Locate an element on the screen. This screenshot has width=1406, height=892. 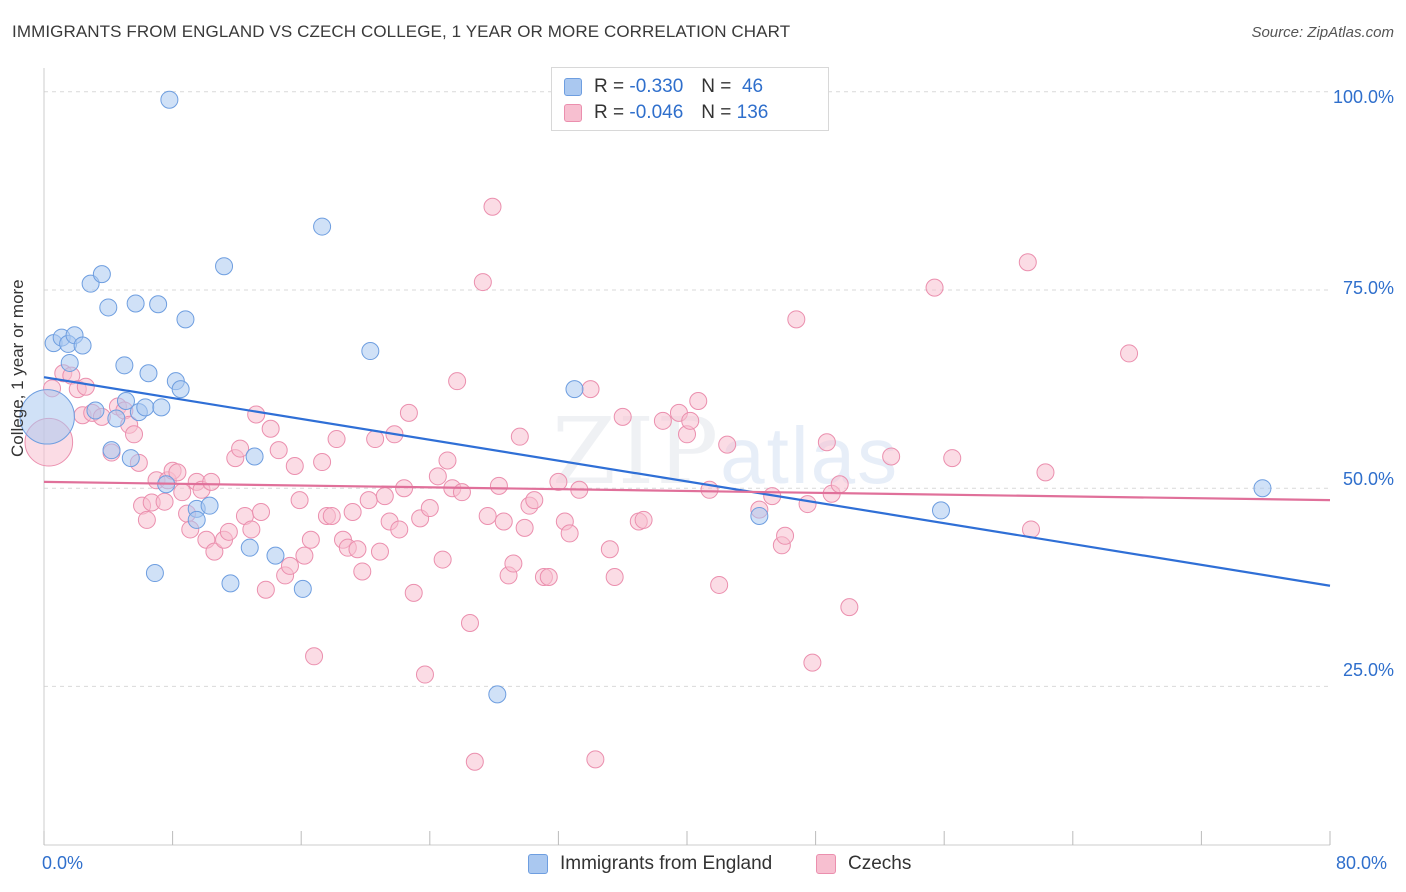
legend-item-czechs: Czechs is located at coordinates (863, 864).